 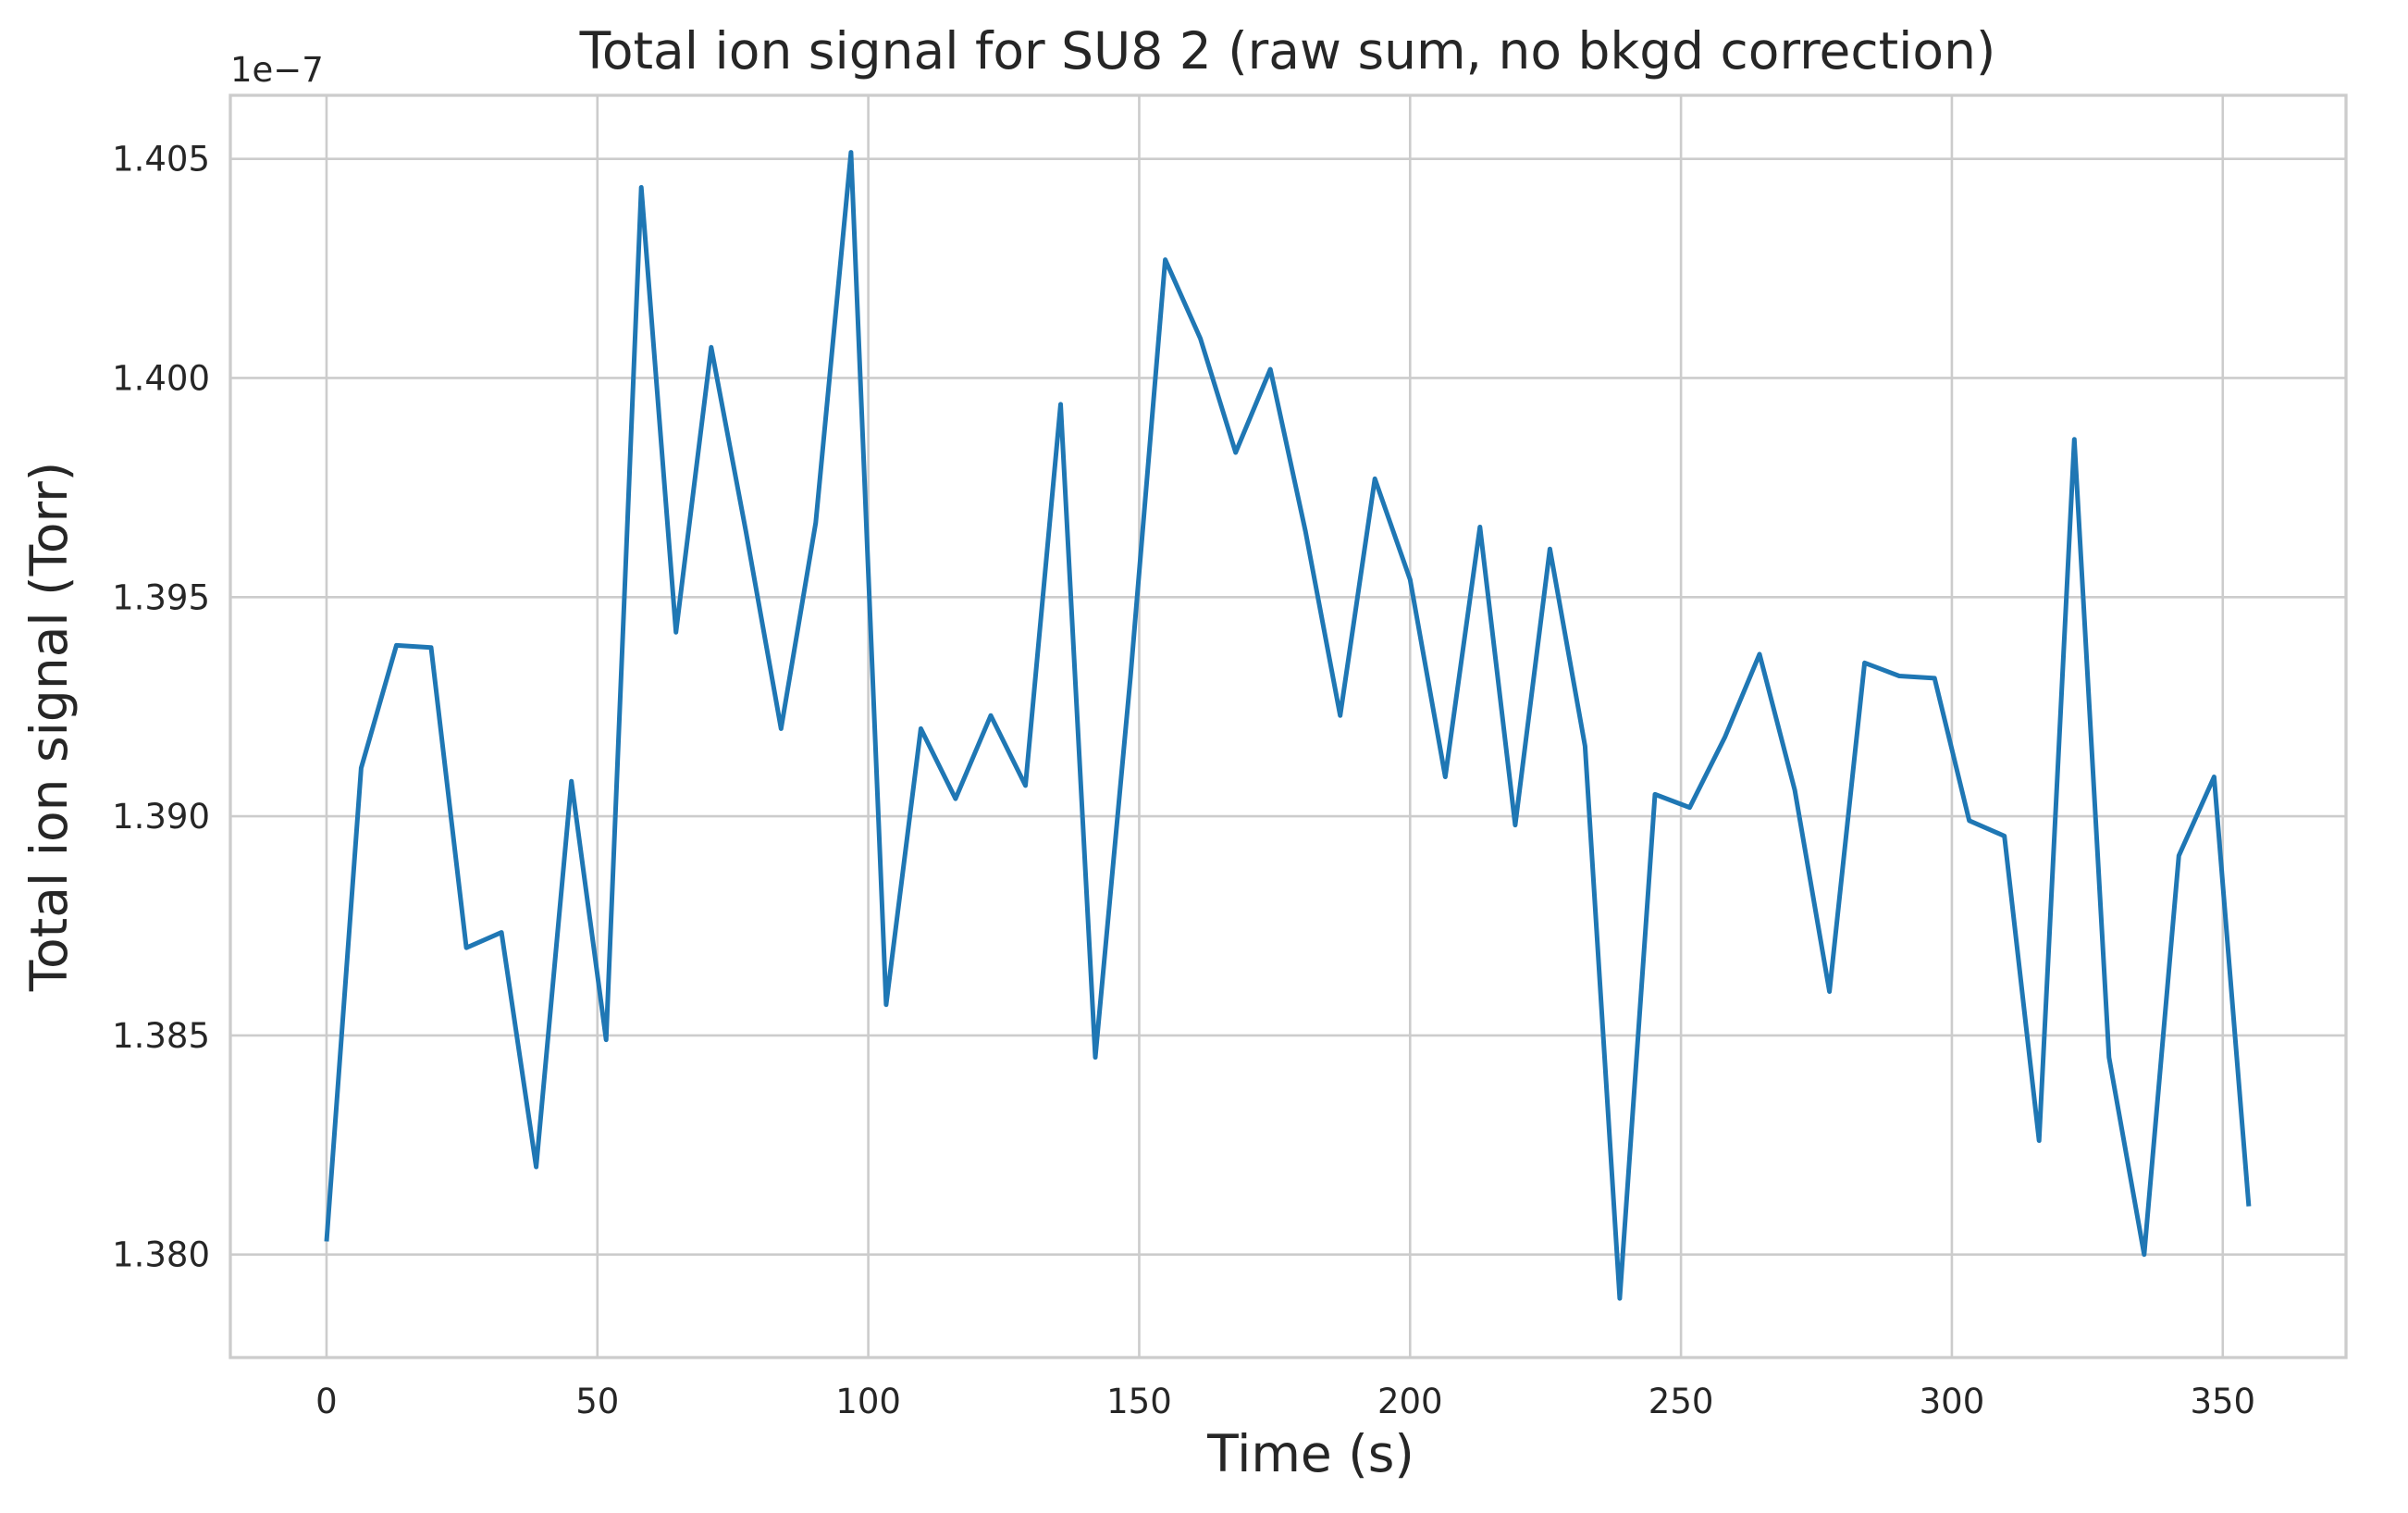 What do you see at coordinates (161, 160) in the screenshot?
I see `y-tick-label: 1.405` at bounding box center [161, 160].